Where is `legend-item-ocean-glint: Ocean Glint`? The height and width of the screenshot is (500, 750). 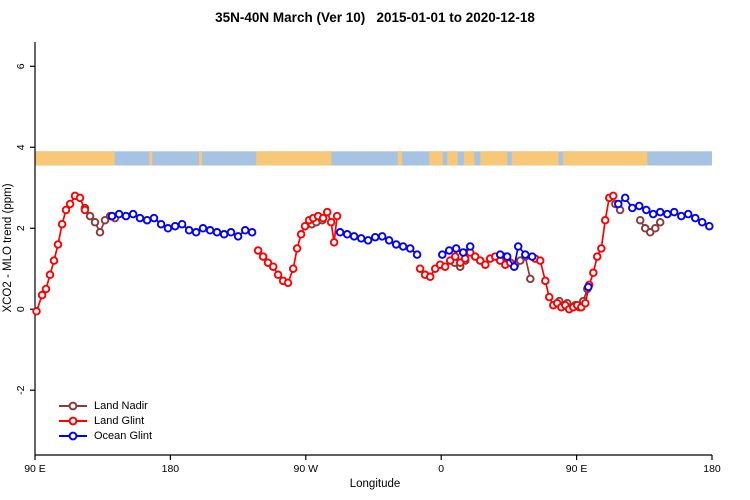 legend-item-ocean-glint: Ocean Glint is located at coordinates (105, 435).